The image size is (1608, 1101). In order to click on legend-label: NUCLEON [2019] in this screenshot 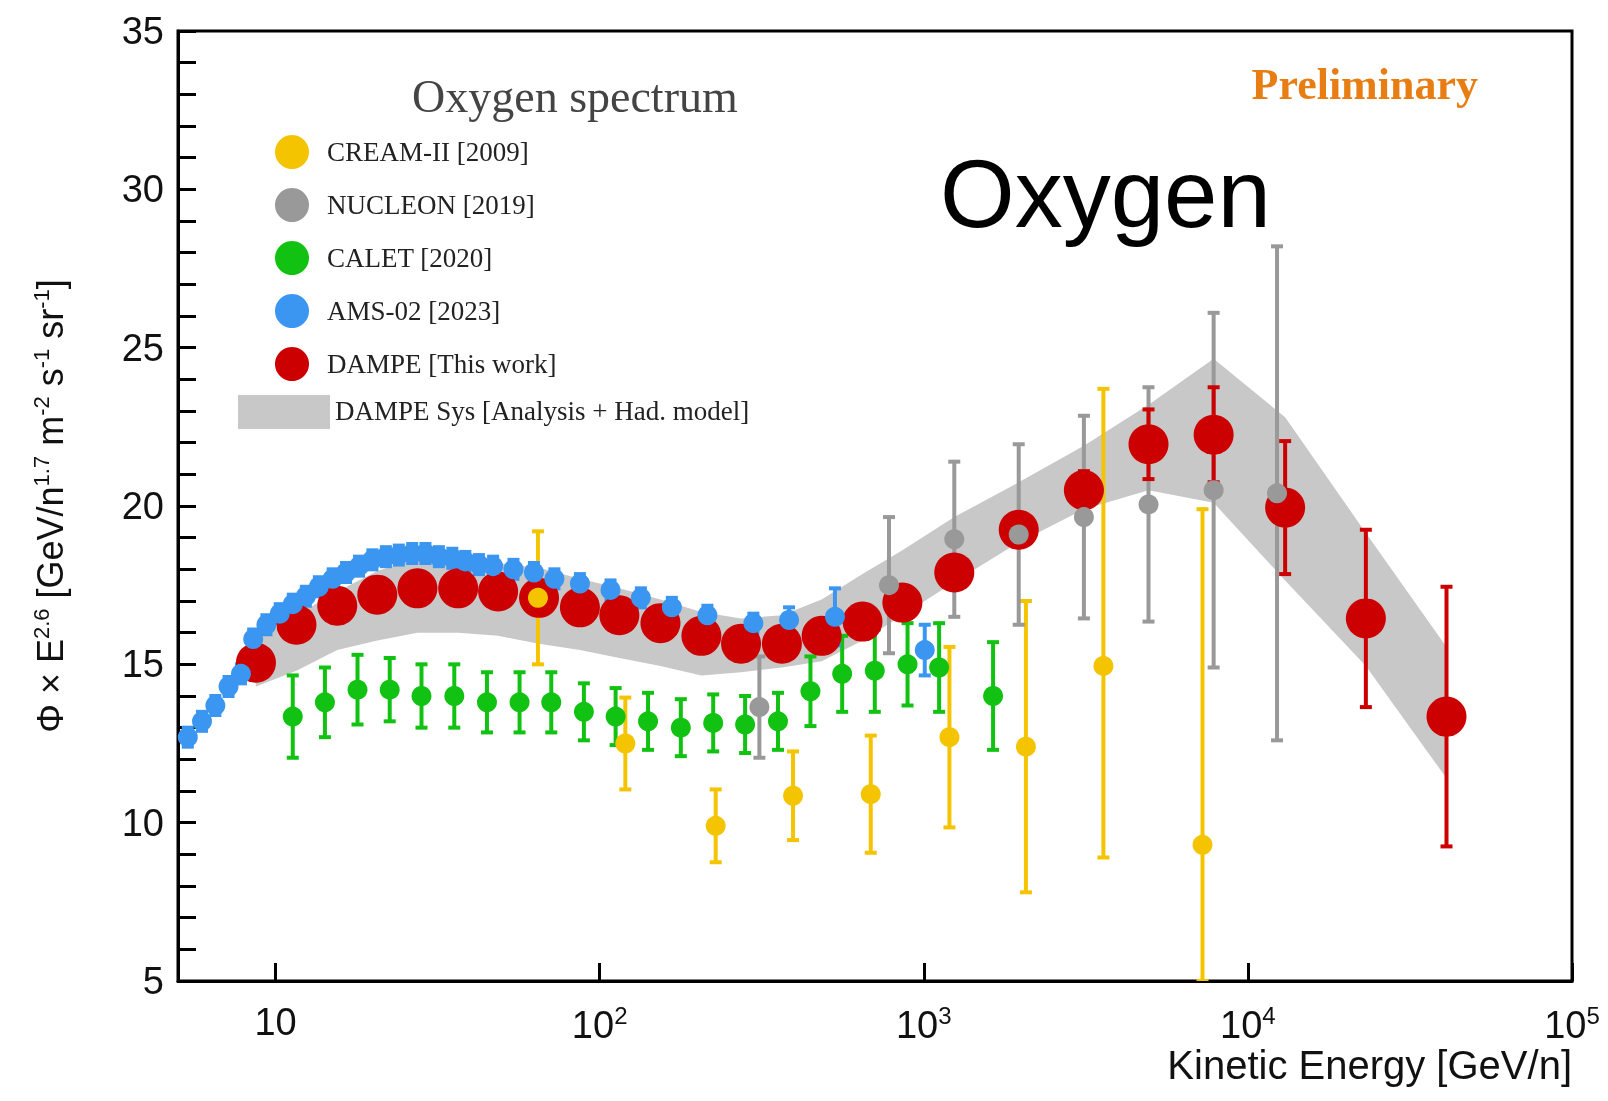, I will do `click(431, 205)`.